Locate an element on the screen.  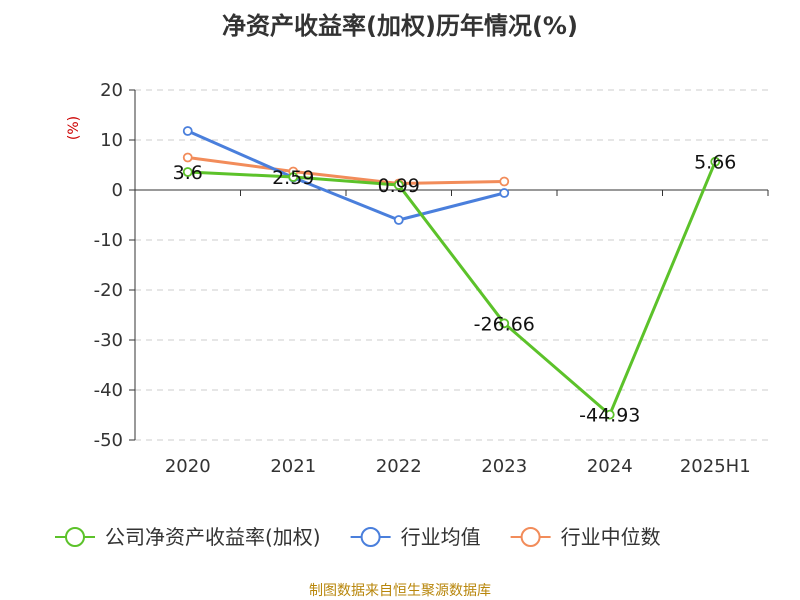
x-tick-labels: 2020 2021 2022 2023 2024 2025H1 is located at coordinates (458, 466).